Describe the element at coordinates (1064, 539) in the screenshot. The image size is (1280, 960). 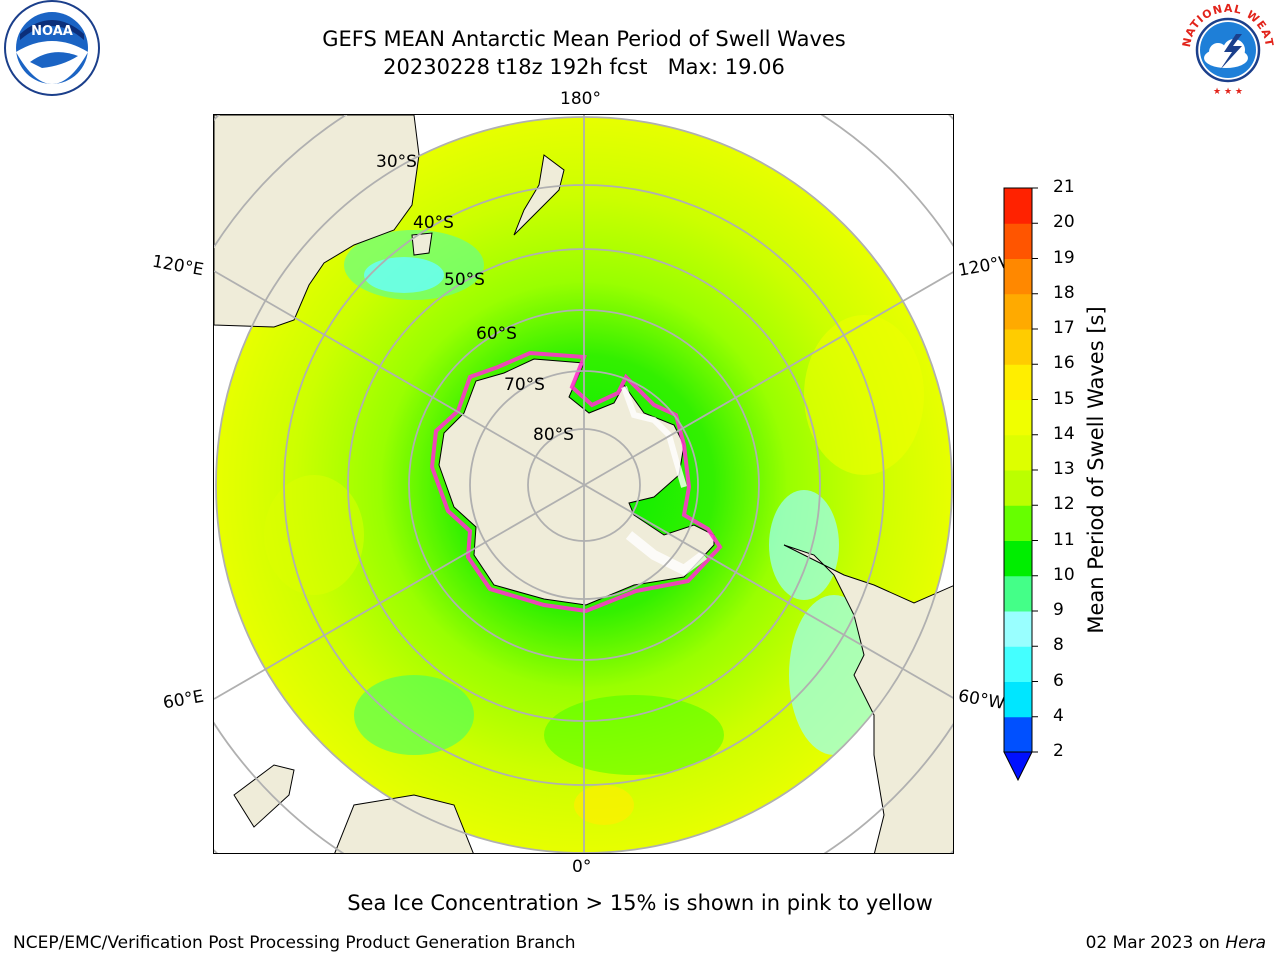
I see `colorbar-tick-label: 11` at that location.